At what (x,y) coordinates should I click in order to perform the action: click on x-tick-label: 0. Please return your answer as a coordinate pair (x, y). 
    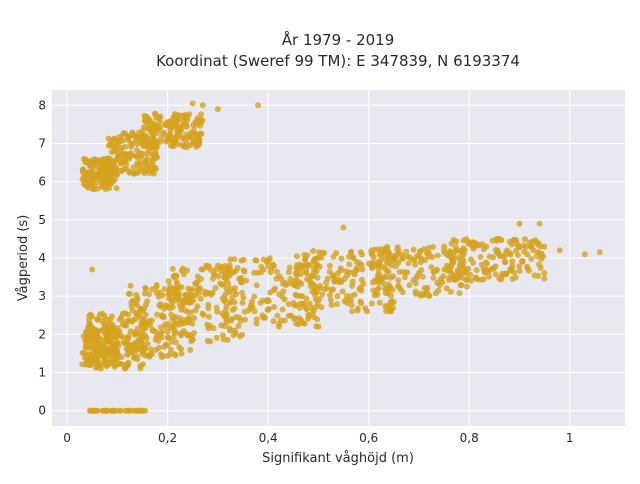
    Looking at the image, I should click on (67, 438).